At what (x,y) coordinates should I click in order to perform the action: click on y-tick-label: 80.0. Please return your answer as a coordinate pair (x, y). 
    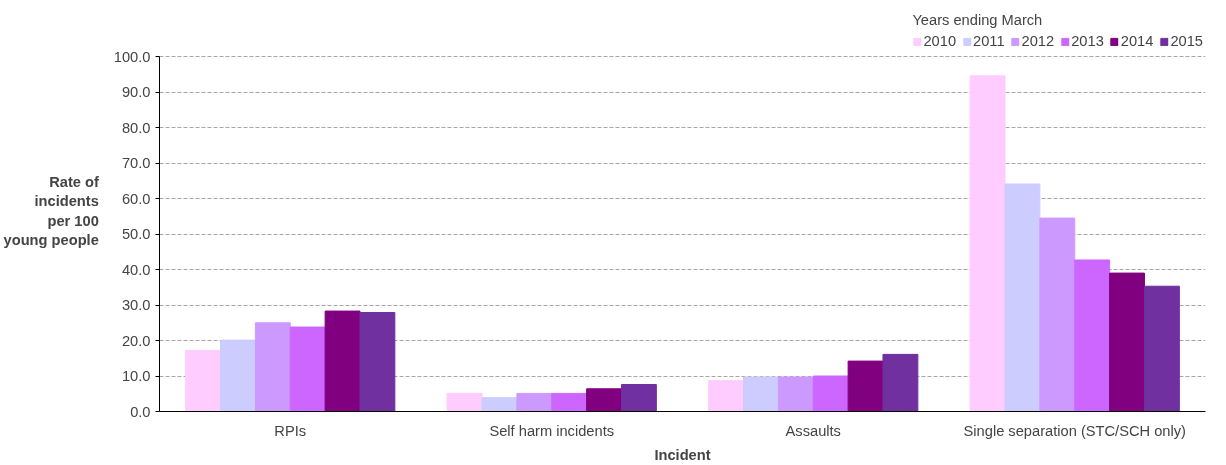
    Looking at the image, I should click on (136, 127).